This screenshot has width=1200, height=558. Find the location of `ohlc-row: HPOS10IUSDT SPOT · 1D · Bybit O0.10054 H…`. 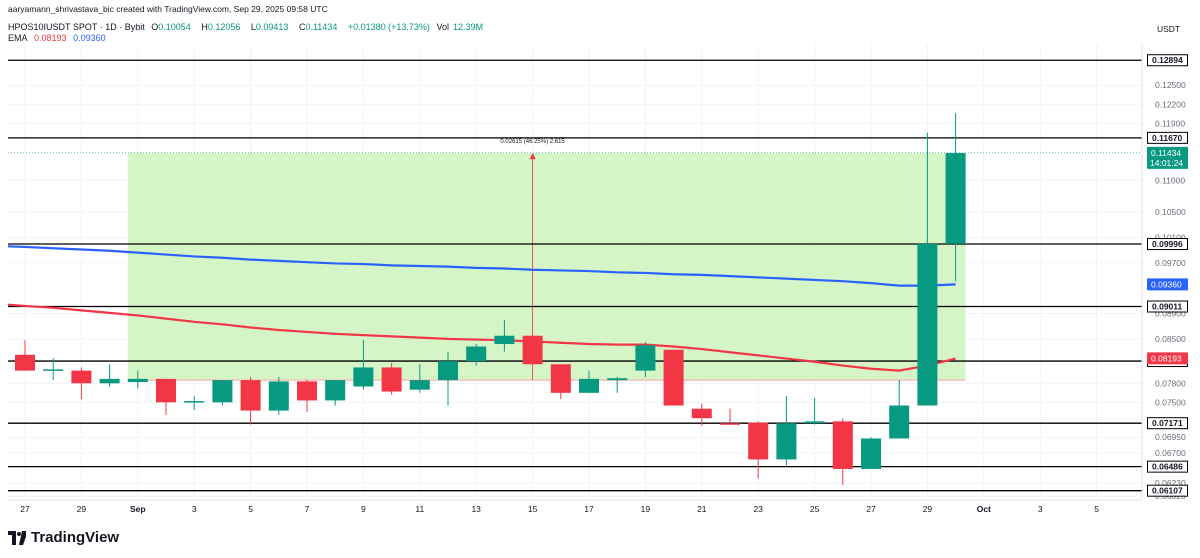

ohlc-row: HPOS10IUSDT SPOT · 1D · Bybit O0.10054 H… is located at coordinates (249, 27).